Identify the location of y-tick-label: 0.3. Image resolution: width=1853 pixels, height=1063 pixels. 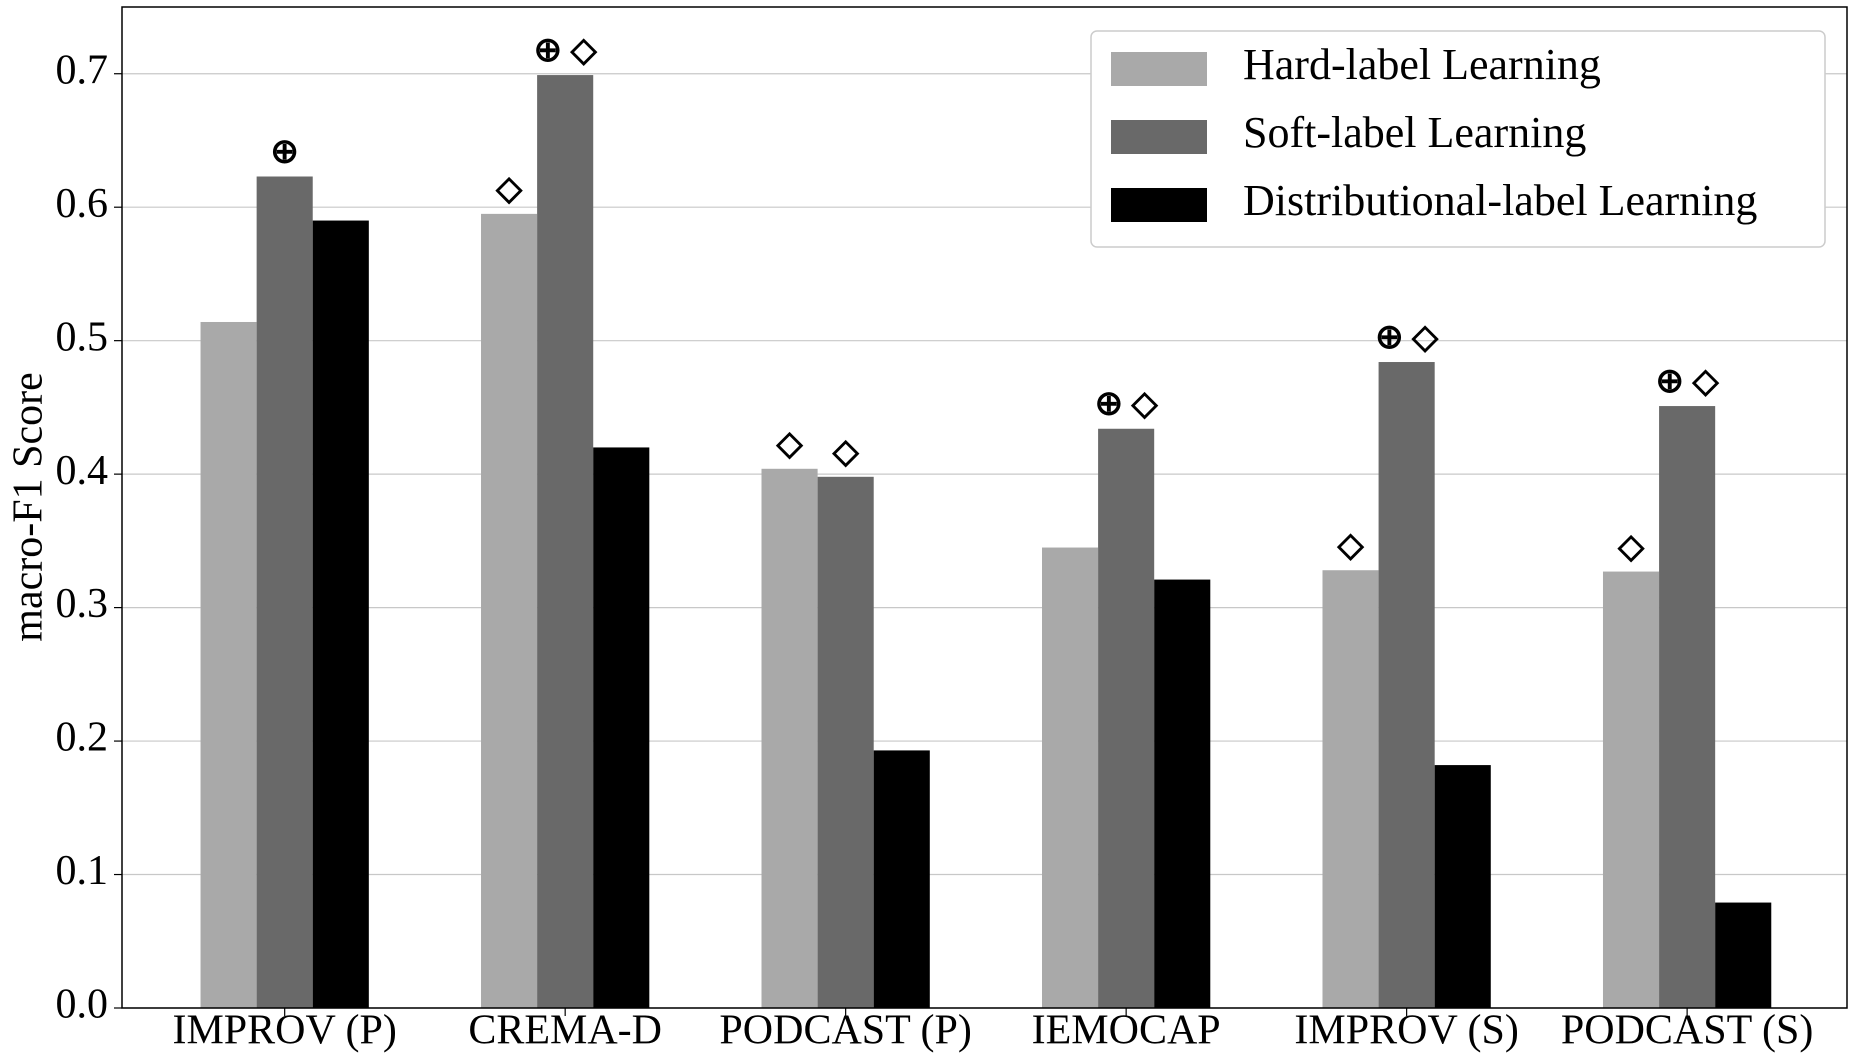
(82, 604).